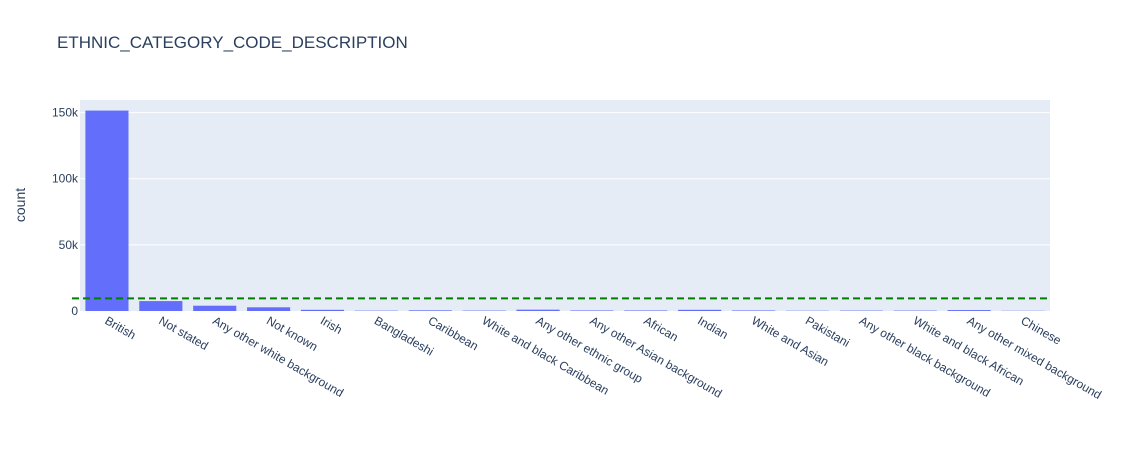 Image resolution: width=1134 pixels, height=450 pixels. I want to click on y-tick-label: 100k, so click(65, 179).